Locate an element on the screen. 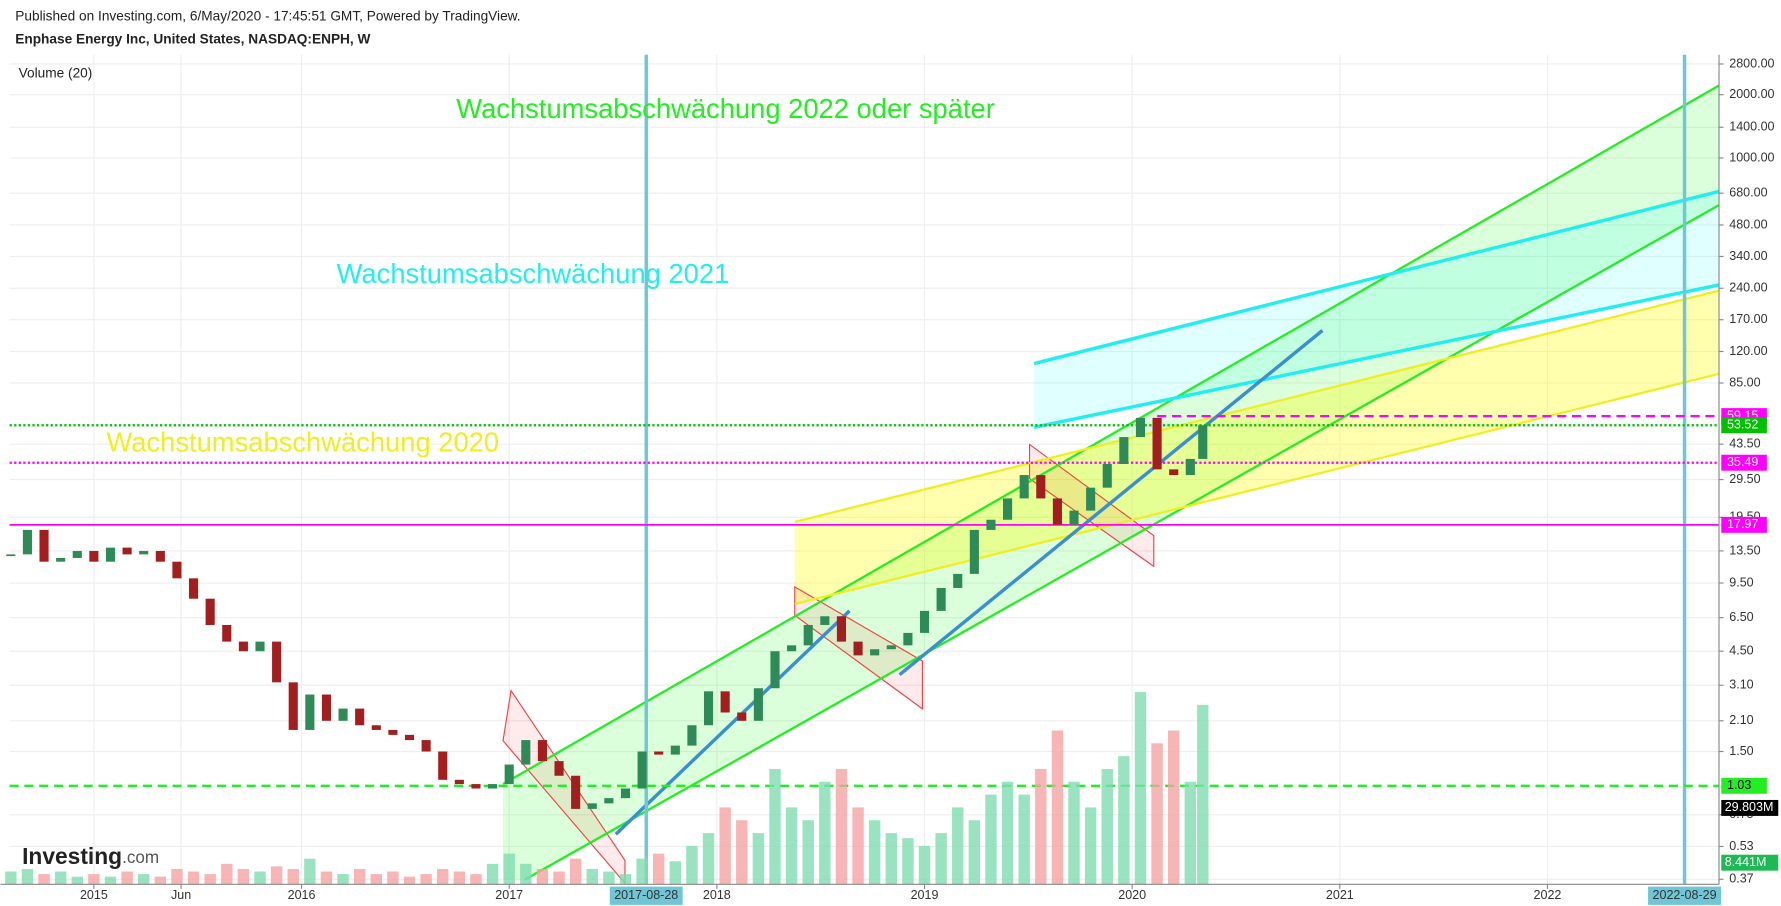 The height and width of the screenshot is (906, 1781). price-label: 53.52 is located at coordinates (1742, 425).